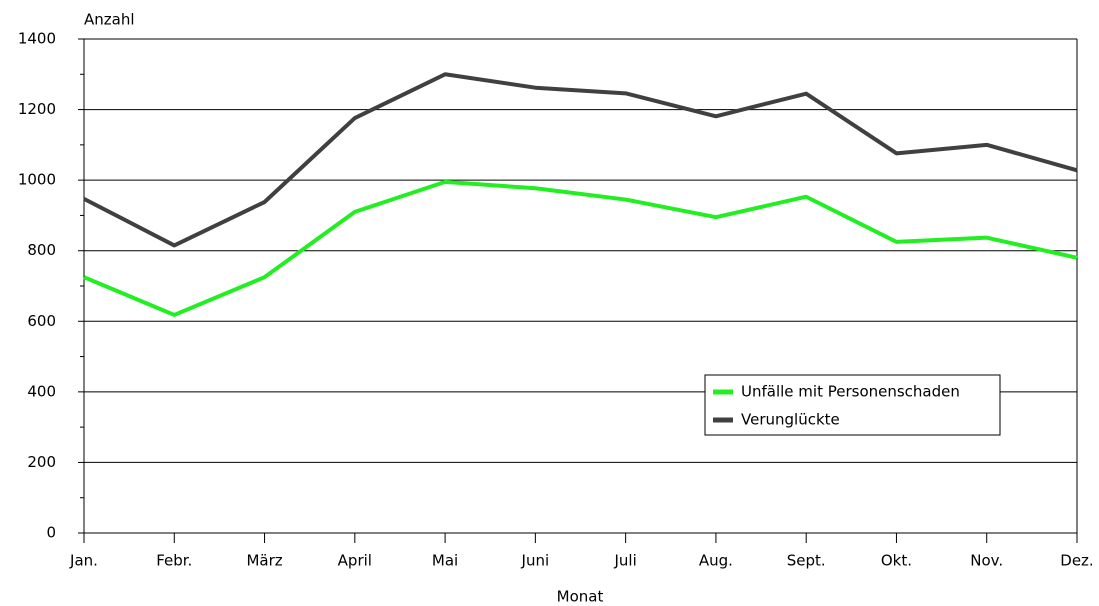 The width and height of the screenshot is (1099, 606). What do you see at coordinates (109, 20) in the screenshot?
I see `y-axis-label: Anzahl` at bounding box center [109, 20].